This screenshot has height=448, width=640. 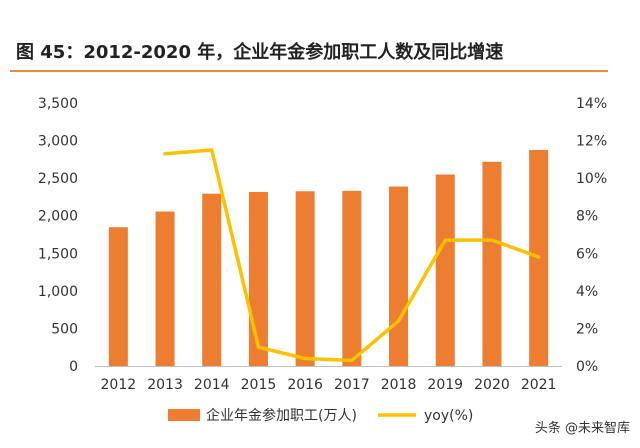 I want to click on right-axis-tick-label: 2%, so click(x=587, y=329).